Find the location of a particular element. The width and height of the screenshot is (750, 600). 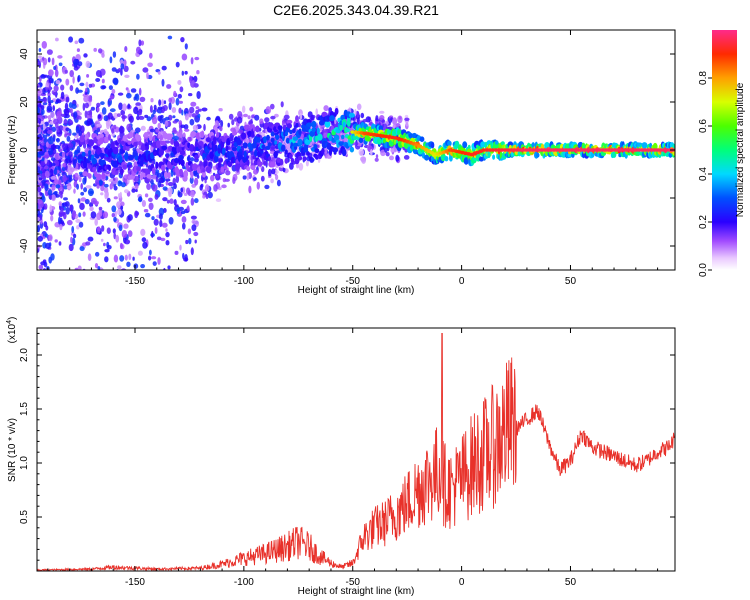

spectrogram-y-tick-label: 0 is located at coordinates (24, 150).